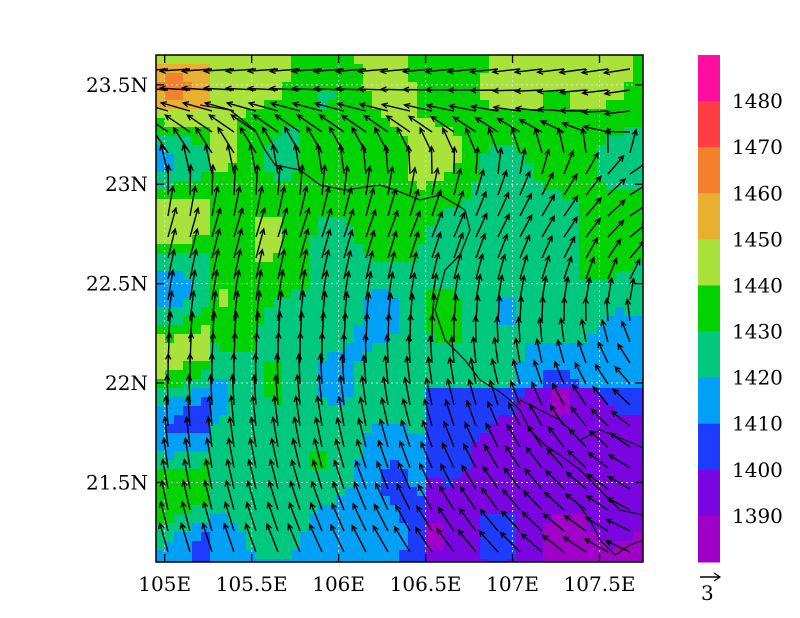 Image resolution: width=800 pixels, height=618 pixels. Describe the element at coordinates (757, 193) in the screenshot. I see `colorbar-label: 1460` at that location.